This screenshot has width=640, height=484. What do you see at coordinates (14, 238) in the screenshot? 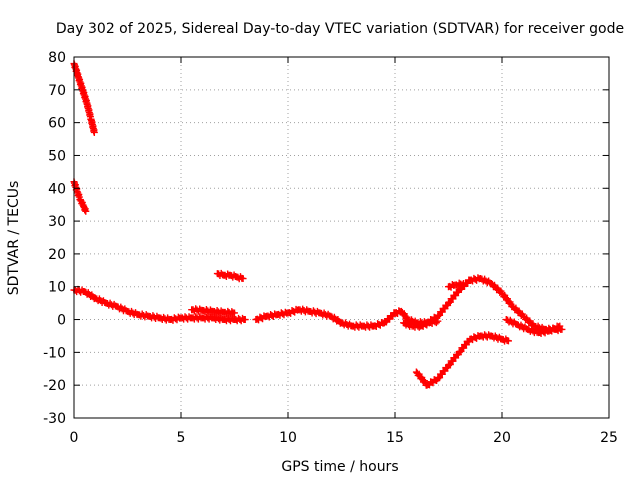
I see `y-axis-label: SDTVAR / TECUs` at bounding box center [14, 238].